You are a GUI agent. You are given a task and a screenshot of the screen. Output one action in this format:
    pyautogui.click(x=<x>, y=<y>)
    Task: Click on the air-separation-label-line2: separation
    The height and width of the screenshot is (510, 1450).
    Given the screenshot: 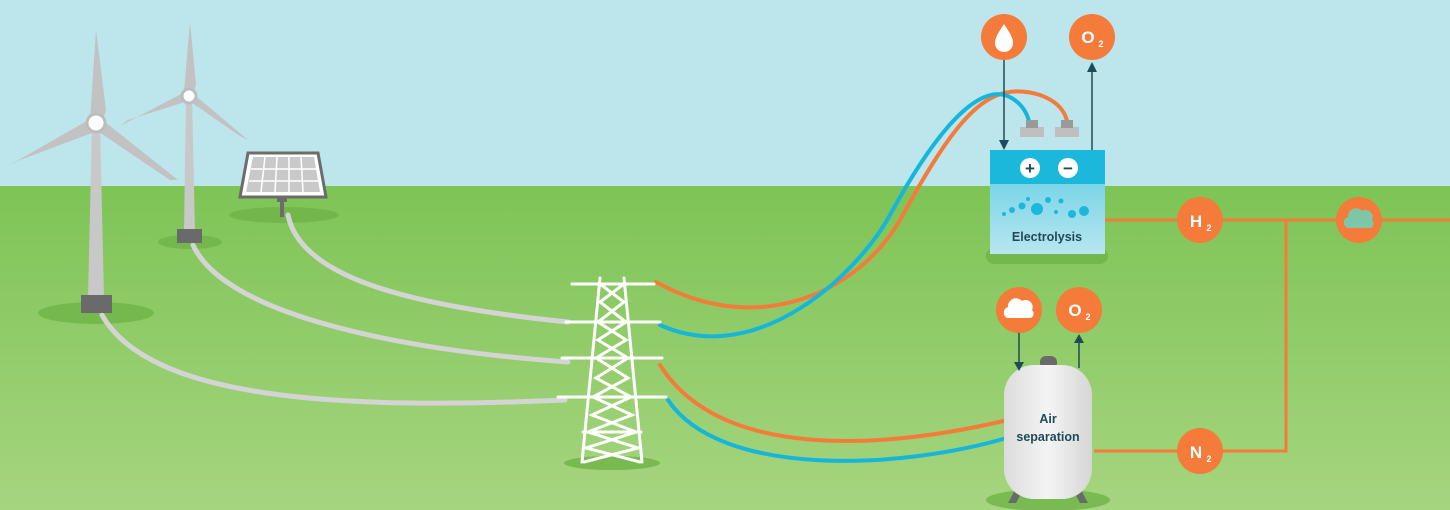 What is the action you would take?
    pyautogui.click(x=1047, y=437)
    